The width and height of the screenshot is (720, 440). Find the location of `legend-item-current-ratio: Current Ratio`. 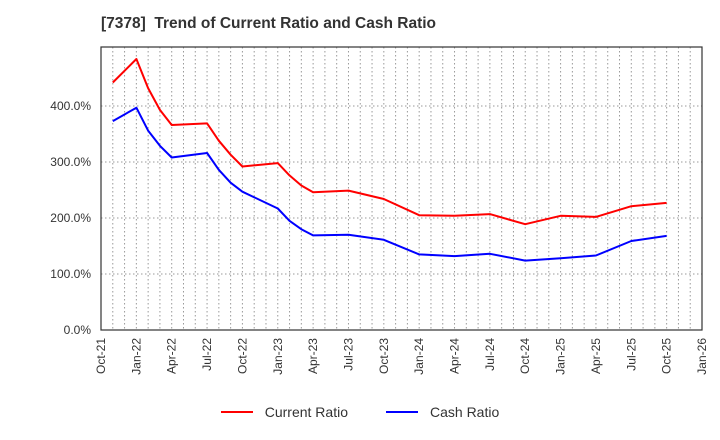

legend-item-current-ratio: Current Ratio is located at coordinates (284, 412).